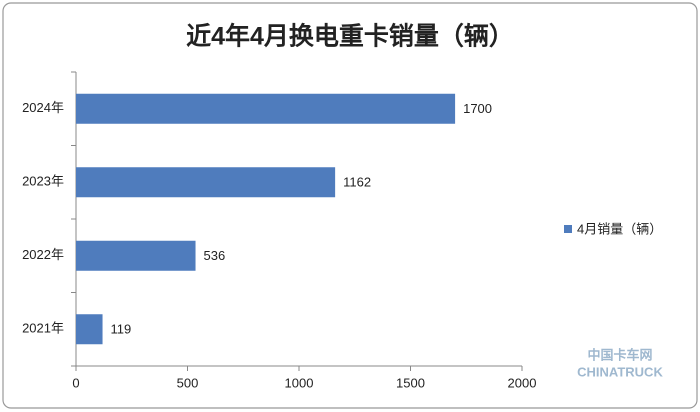 The height and width of the screenshot is (412, 700). What do you see at coordinates (215, 255) in the screenshot?
I see `data-label: 536` at bounding box center [215, 255].